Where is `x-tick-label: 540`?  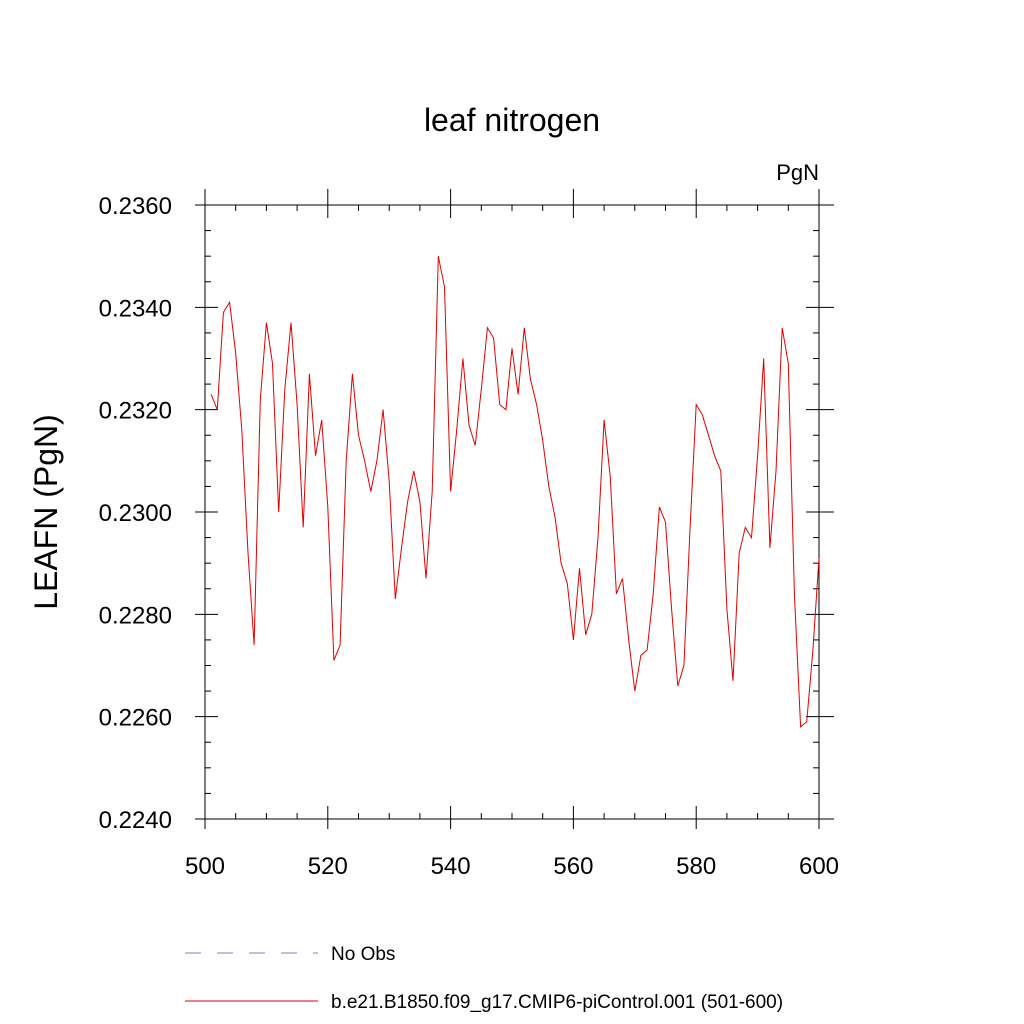 x-tick-label: 540 is located at coordinates (451, 866).